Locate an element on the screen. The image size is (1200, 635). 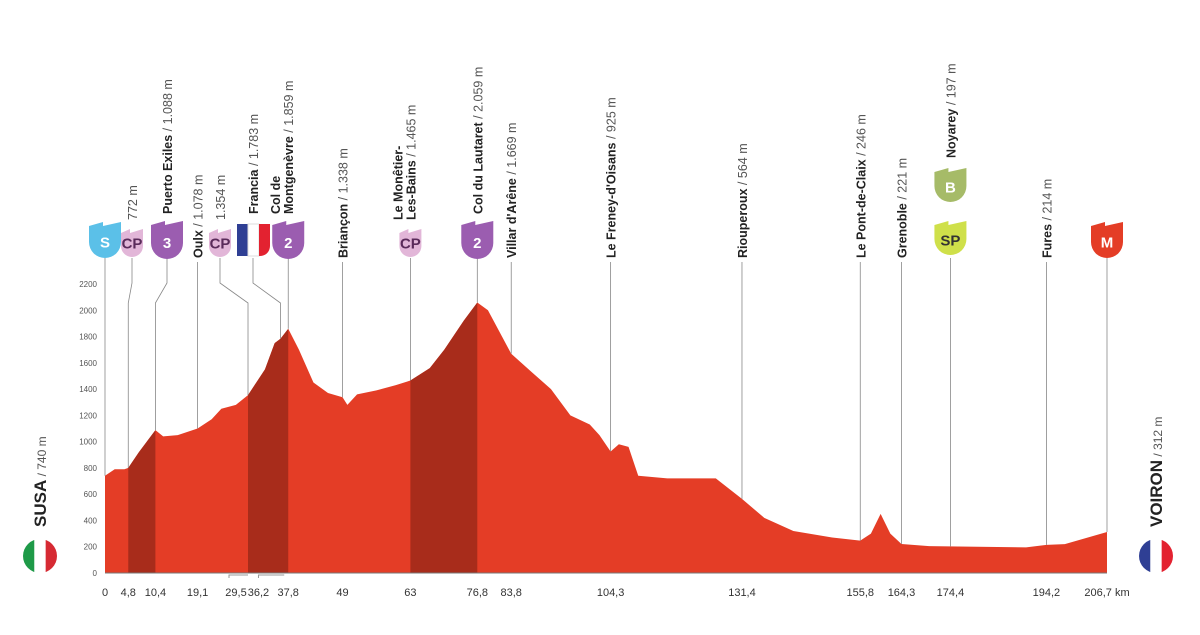
x-tick-label: 36,2 is located at coordinates (258, 593).